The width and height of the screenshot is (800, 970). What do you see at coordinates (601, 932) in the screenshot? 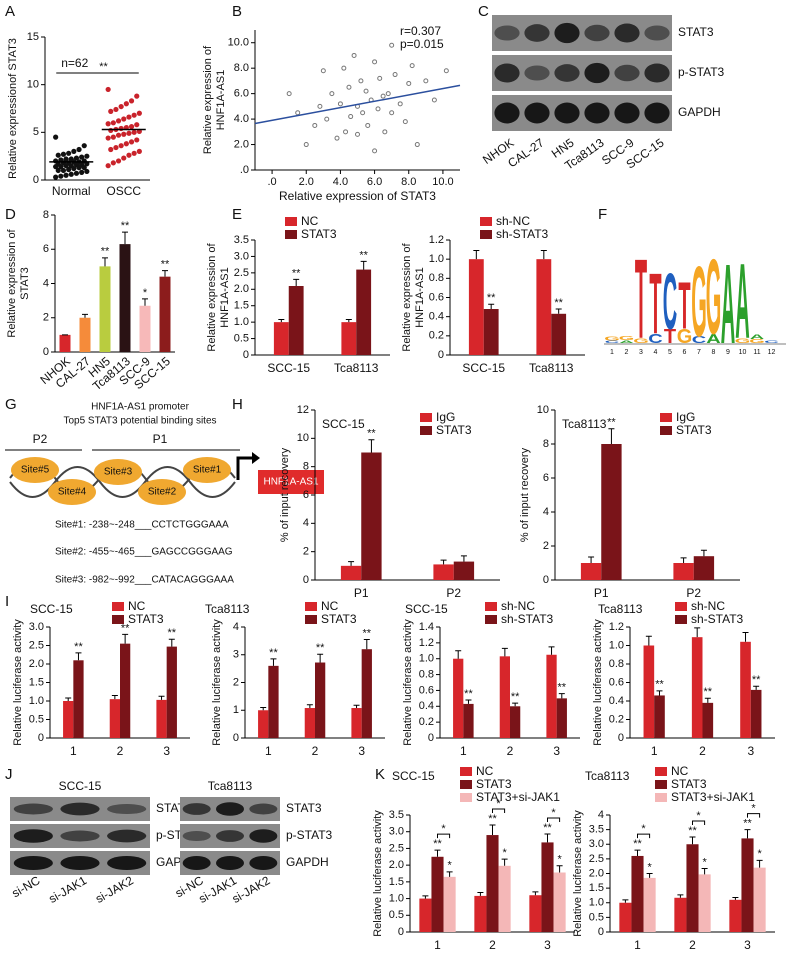
I see `y-tick-label: 0` at bounding box center [601, 932].